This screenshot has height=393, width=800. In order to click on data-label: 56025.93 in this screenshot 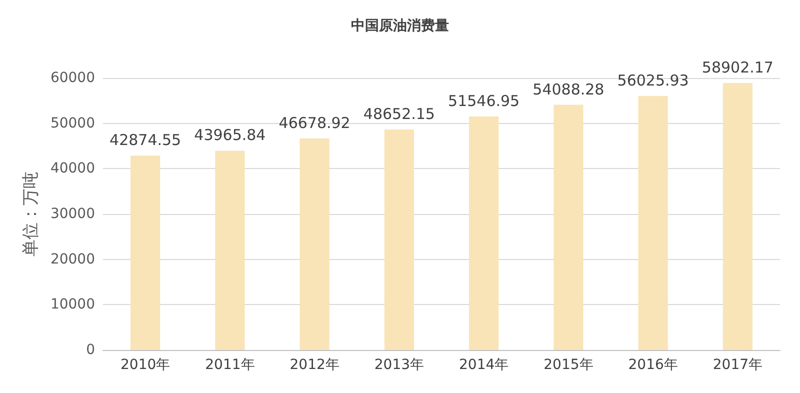, I will do `click(653, 81)`.